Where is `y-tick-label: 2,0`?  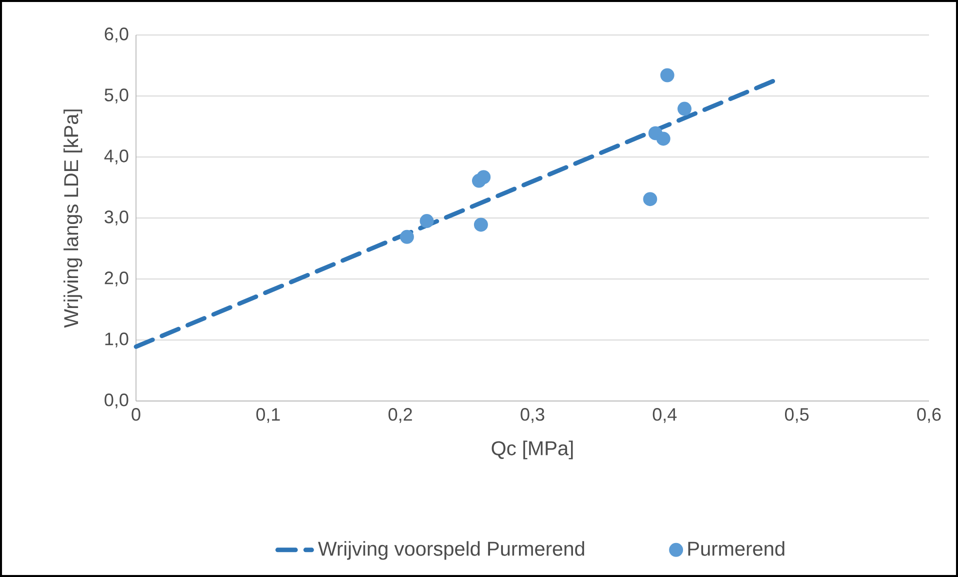 y-tick-label: 2,0 is located at coordinates (116, 279).